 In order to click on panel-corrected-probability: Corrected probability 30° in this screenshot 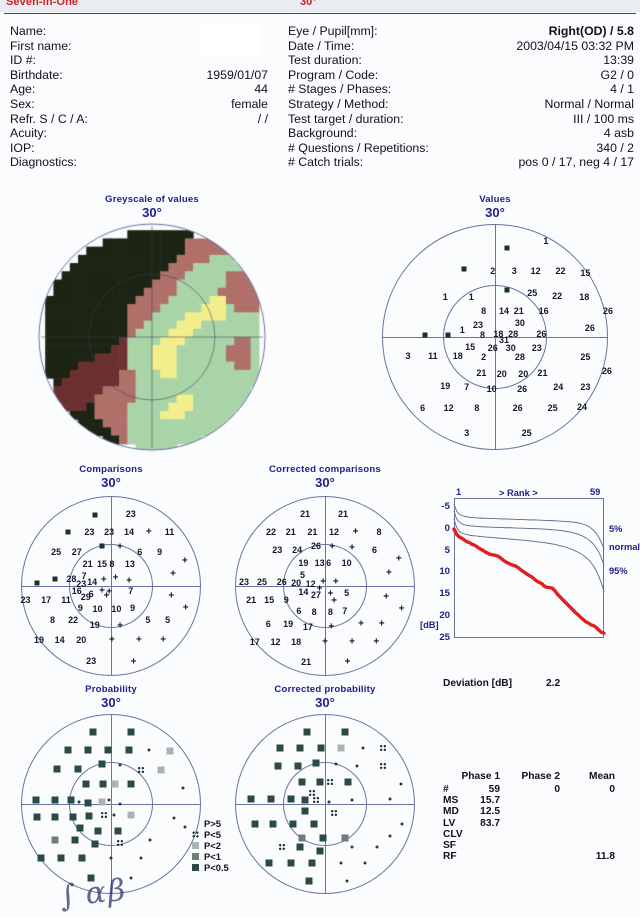, I will do `click(325, 789)`.